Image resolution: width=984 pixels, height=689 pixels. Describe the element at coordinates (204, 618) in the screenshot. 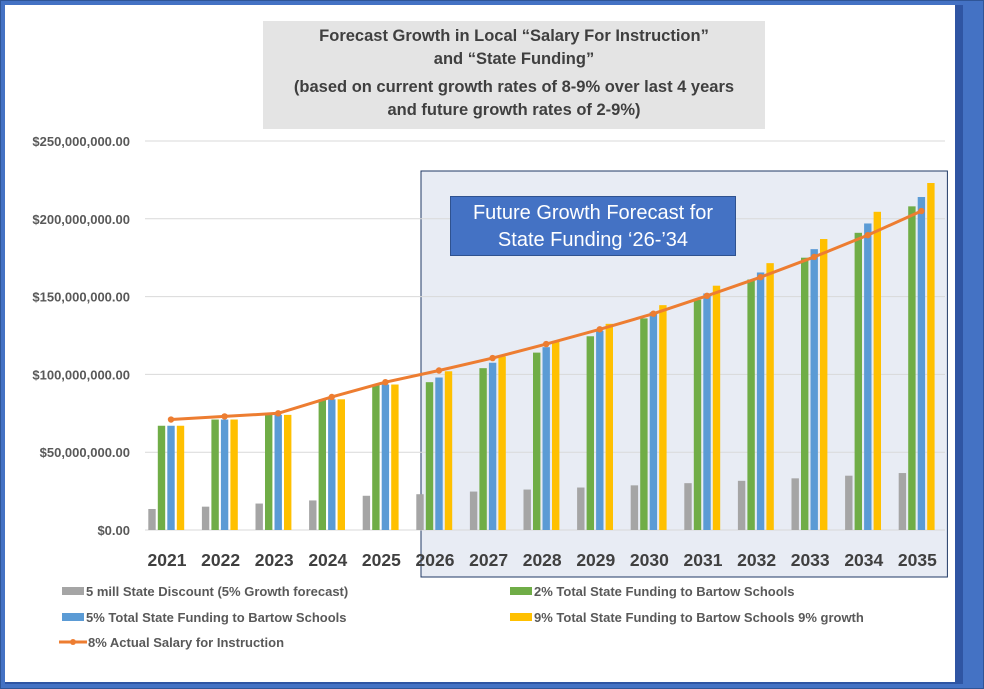

I see `legend-item-5pct: 5% Total State Funding to Bartow Schools` at that location.